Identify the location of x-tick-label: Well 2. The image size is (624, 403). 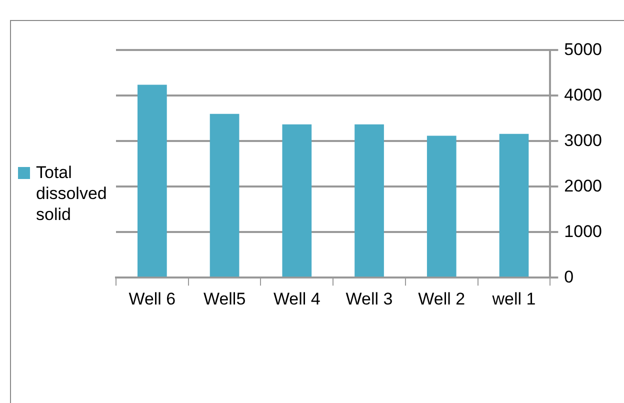
(442, 298).